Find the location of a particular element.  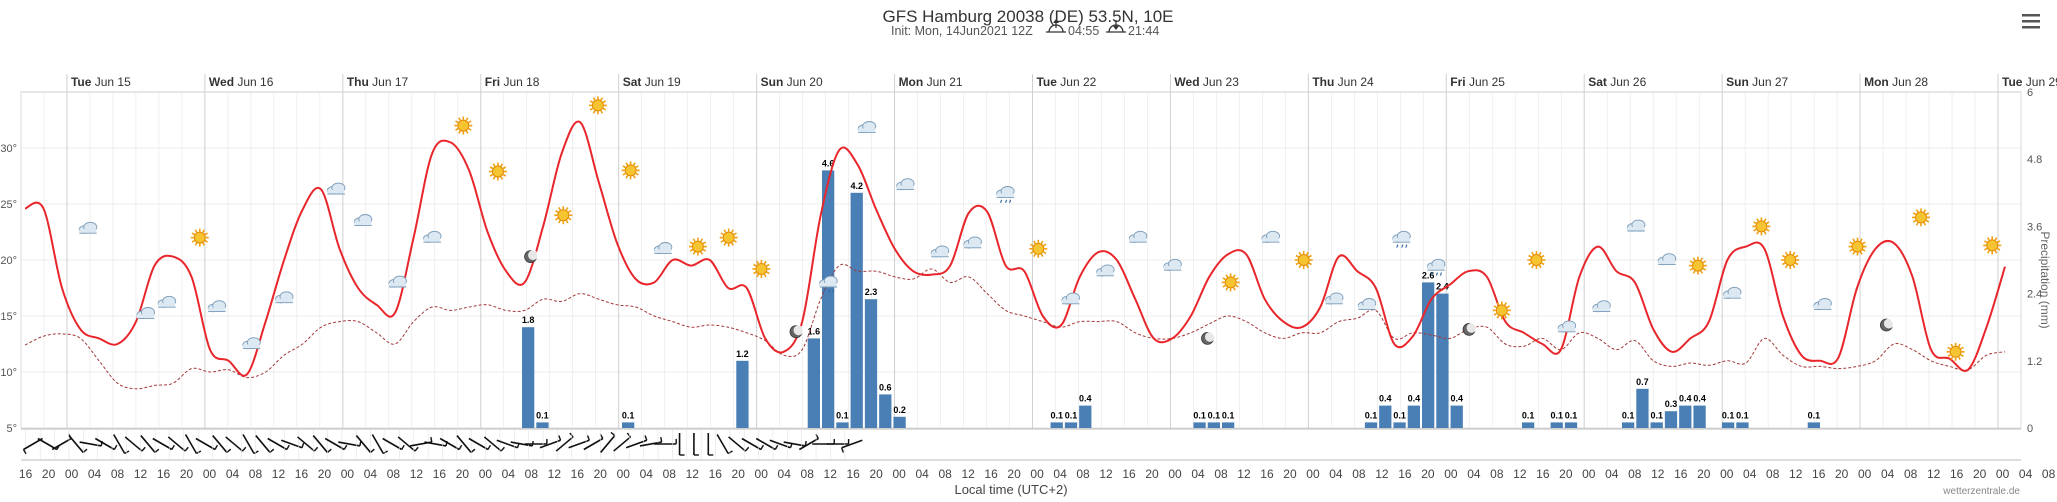

sunset-time: 21:44 is located at coordinates (1143, 31).